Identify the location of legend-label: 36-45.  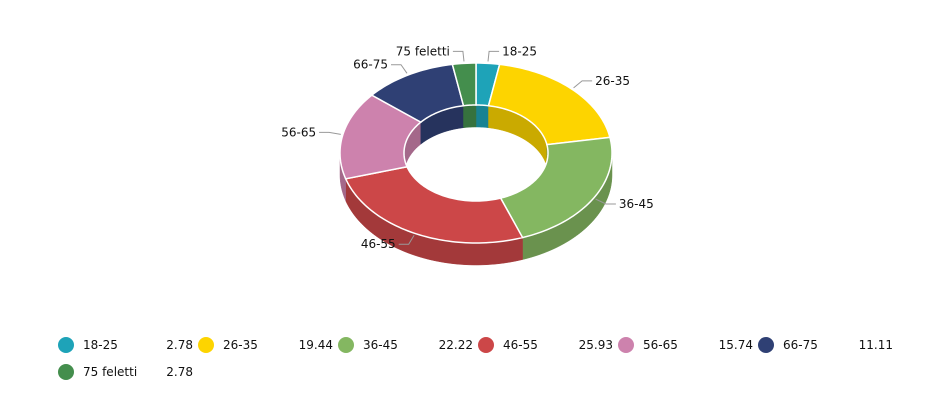
(380, 345).